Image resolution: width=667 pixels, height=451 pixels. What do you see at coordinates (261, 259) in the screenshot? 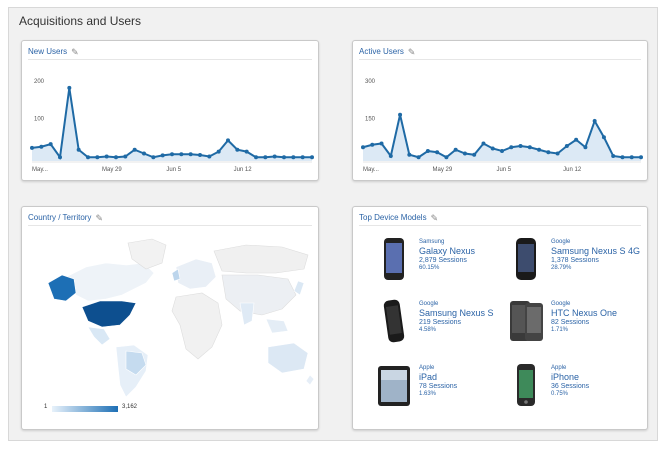
I see `map-russia` at bounding box center [261, 259].